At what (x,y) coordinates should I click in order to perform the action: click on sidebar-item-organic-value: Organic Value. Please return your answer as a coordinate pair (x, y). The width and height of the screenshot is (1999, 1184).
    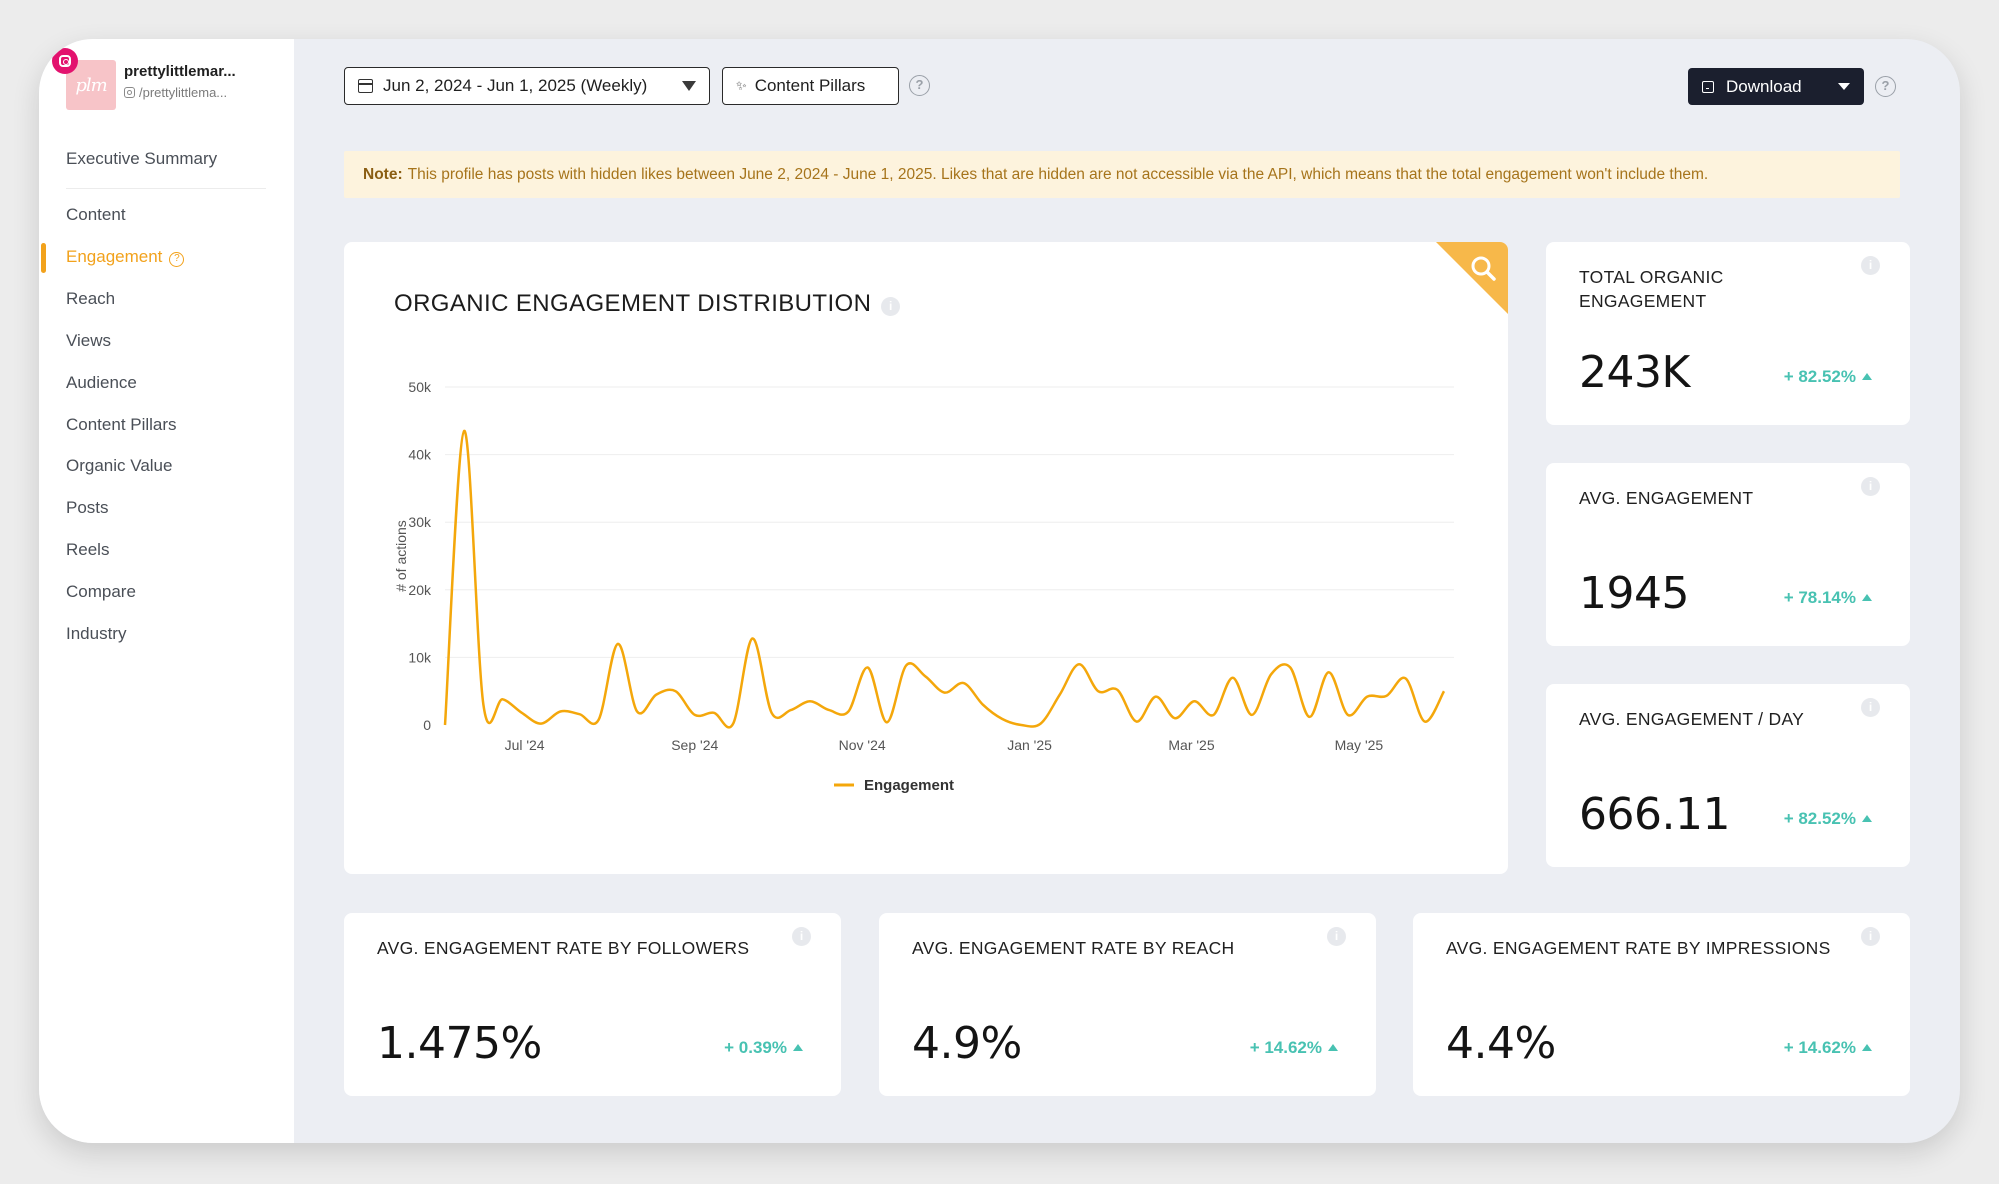
    Looking at the image, I should click on (119, 465).